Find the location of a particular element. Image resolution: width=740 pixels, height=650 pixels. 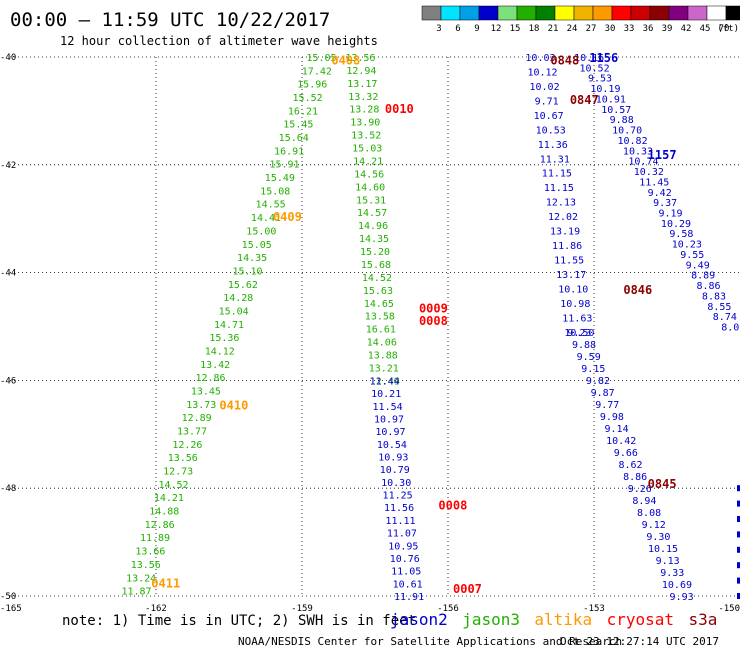

wave-height-label: 13.73 is located at coordinates (201, 405).